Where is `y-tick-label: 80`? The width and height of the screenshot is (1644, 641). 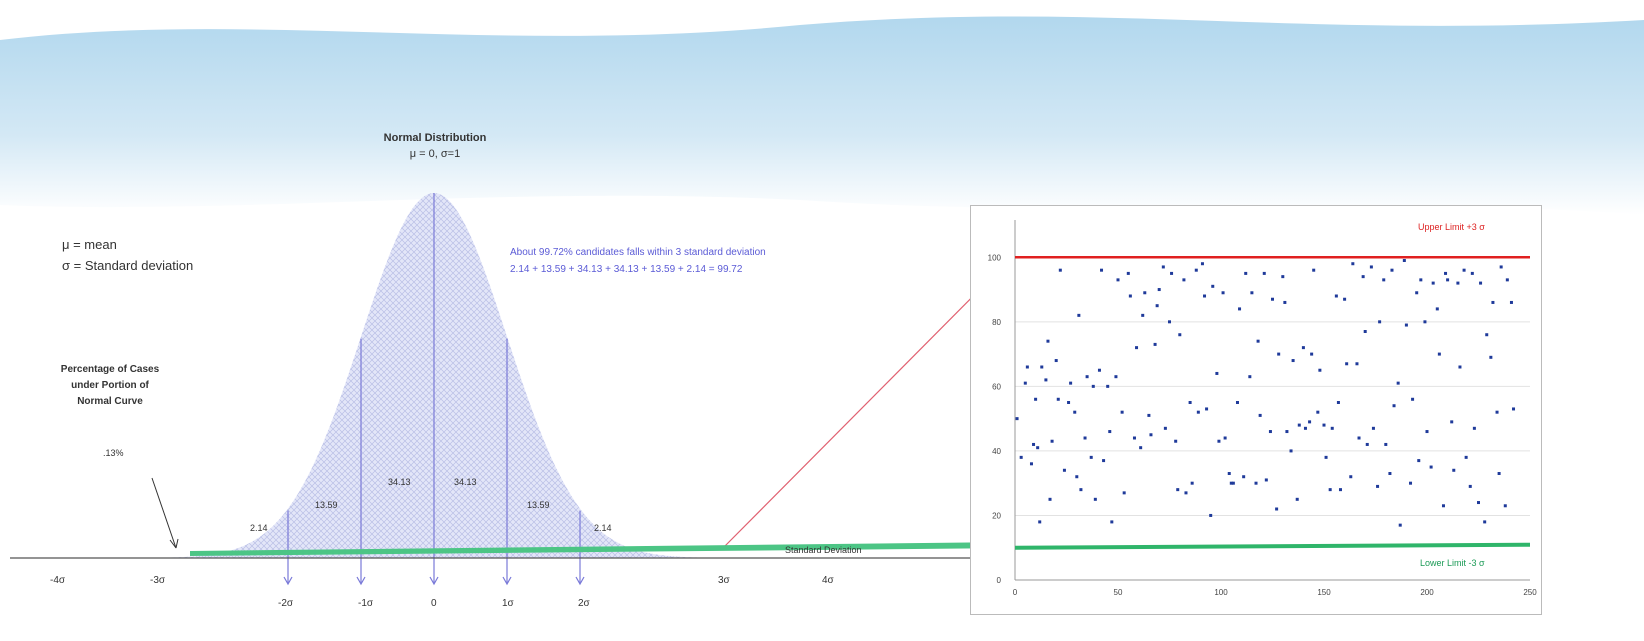 y-tick-label: 80 is located at coordinates (996, 322).